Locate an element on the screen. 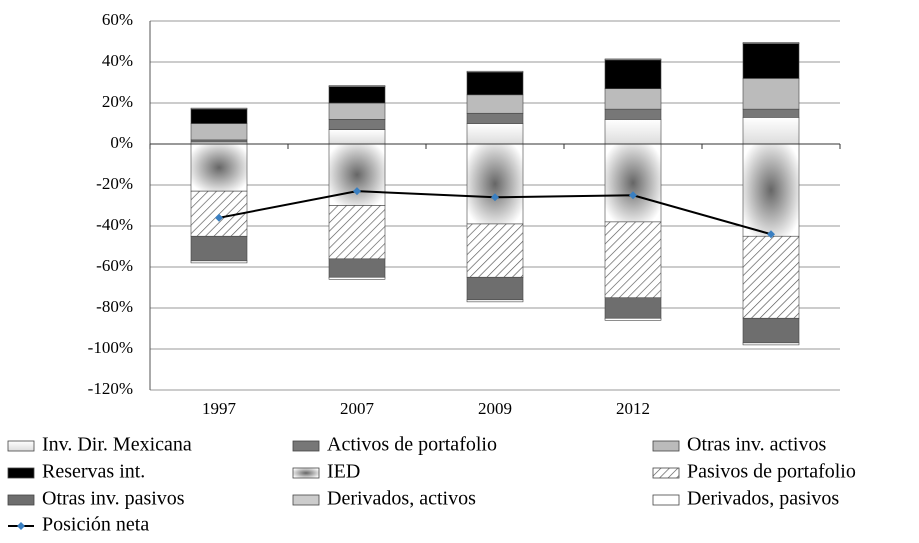 This screenshot has height=543, width=919. y-tick-label: 40% is located at coordinates (117, 60).